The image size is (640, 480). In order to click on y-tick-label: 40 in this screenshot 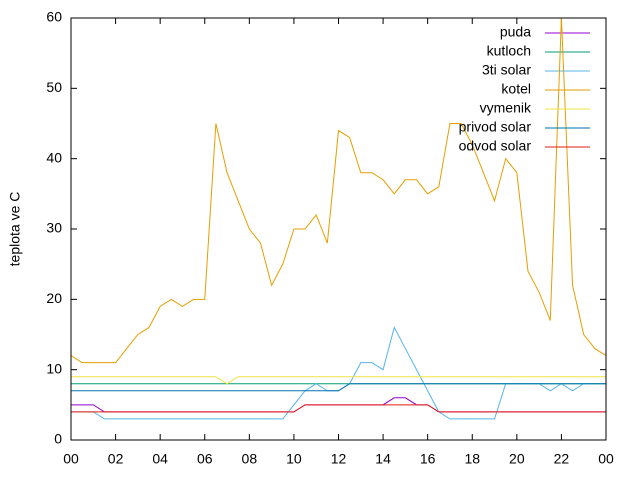, I will do `click(54, 157)`.